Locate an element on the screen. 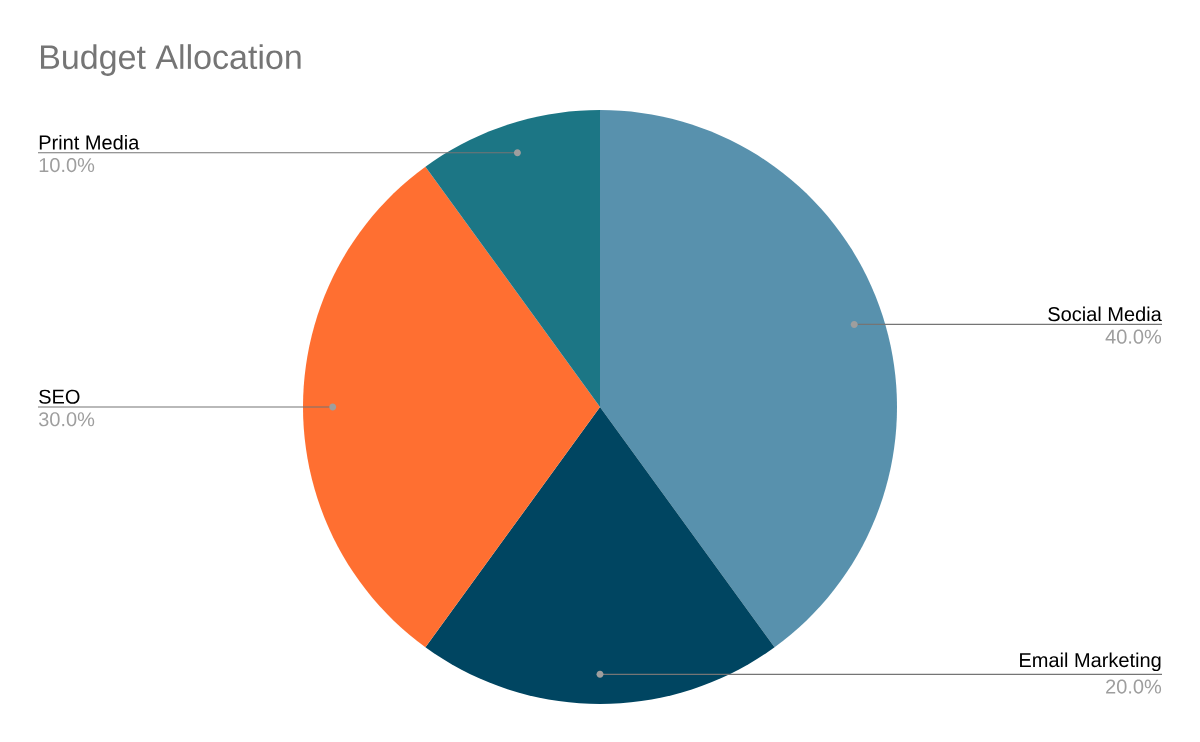  data-label: 40.0% is located at coordinates (1133, 336).